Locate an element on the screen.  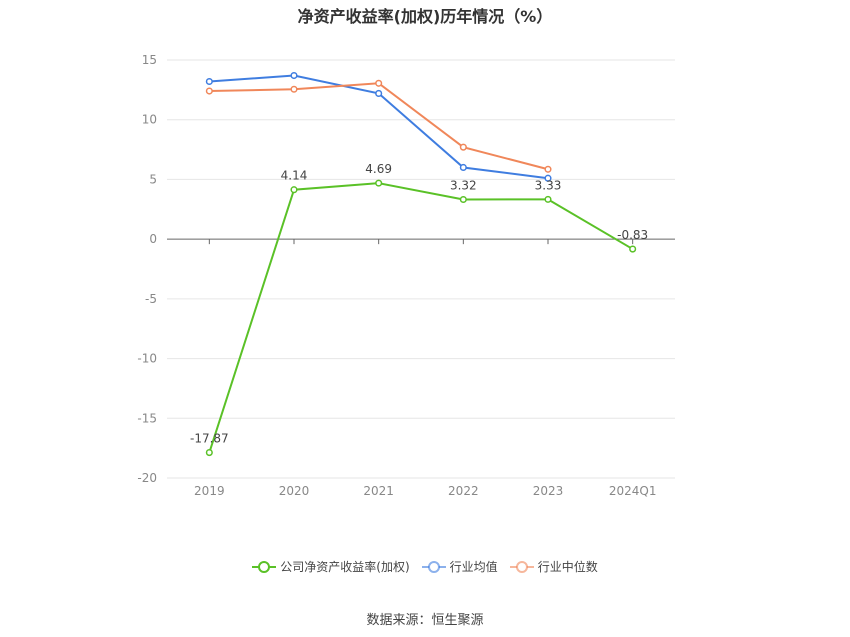
legend-label: 行业均值 is located at coordinates (473, 567).